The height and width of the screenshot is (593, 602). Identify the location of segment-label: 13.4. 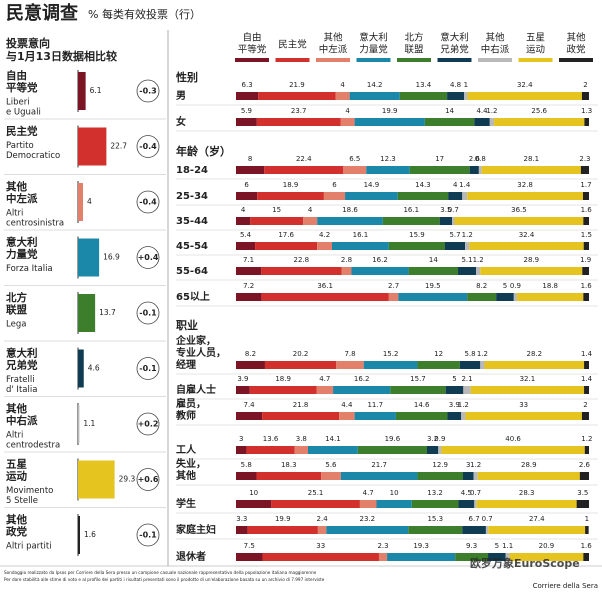
(424, 85).